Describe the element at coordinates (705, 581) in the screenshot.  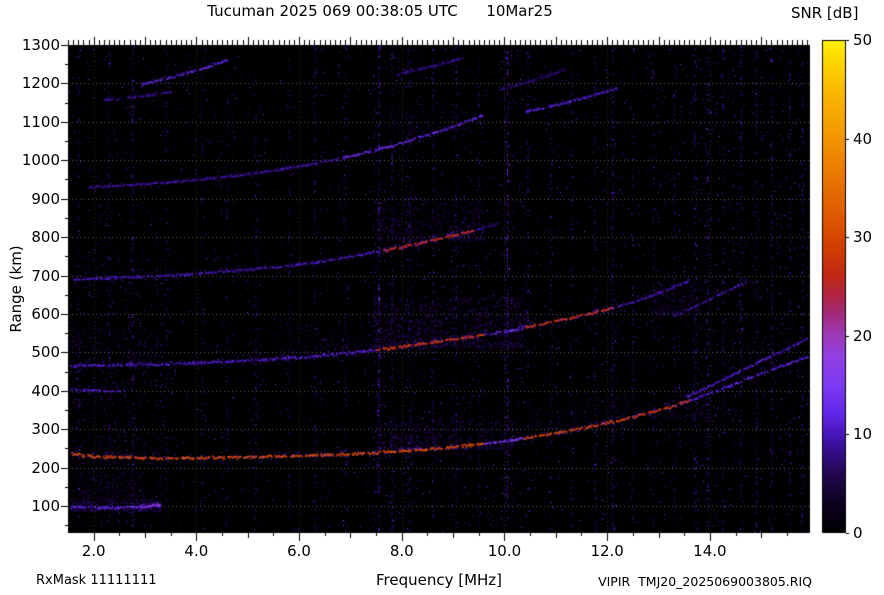
I see `file-id-annotation: VIPIR TMJ20_2025069003805.RIQ` at that location.